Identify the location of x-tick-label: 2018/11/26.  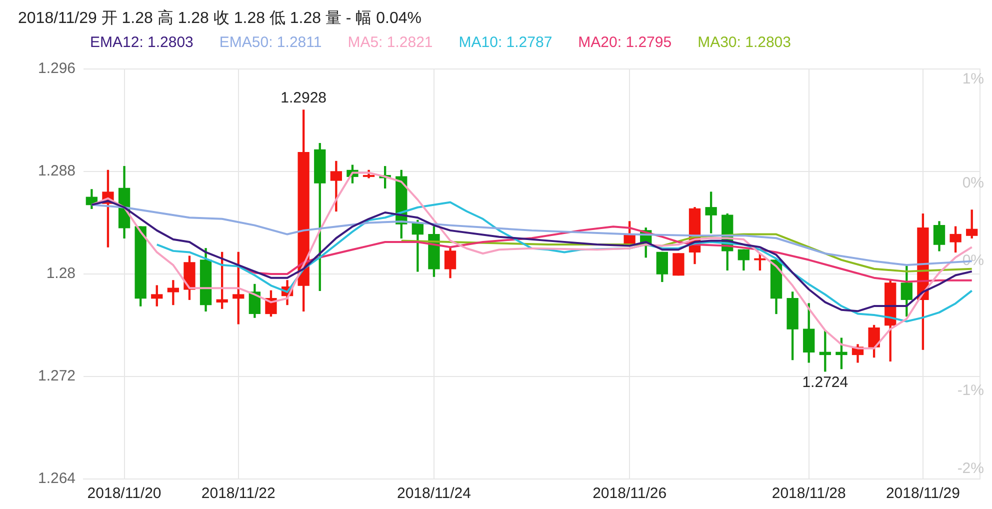
(629, 493).